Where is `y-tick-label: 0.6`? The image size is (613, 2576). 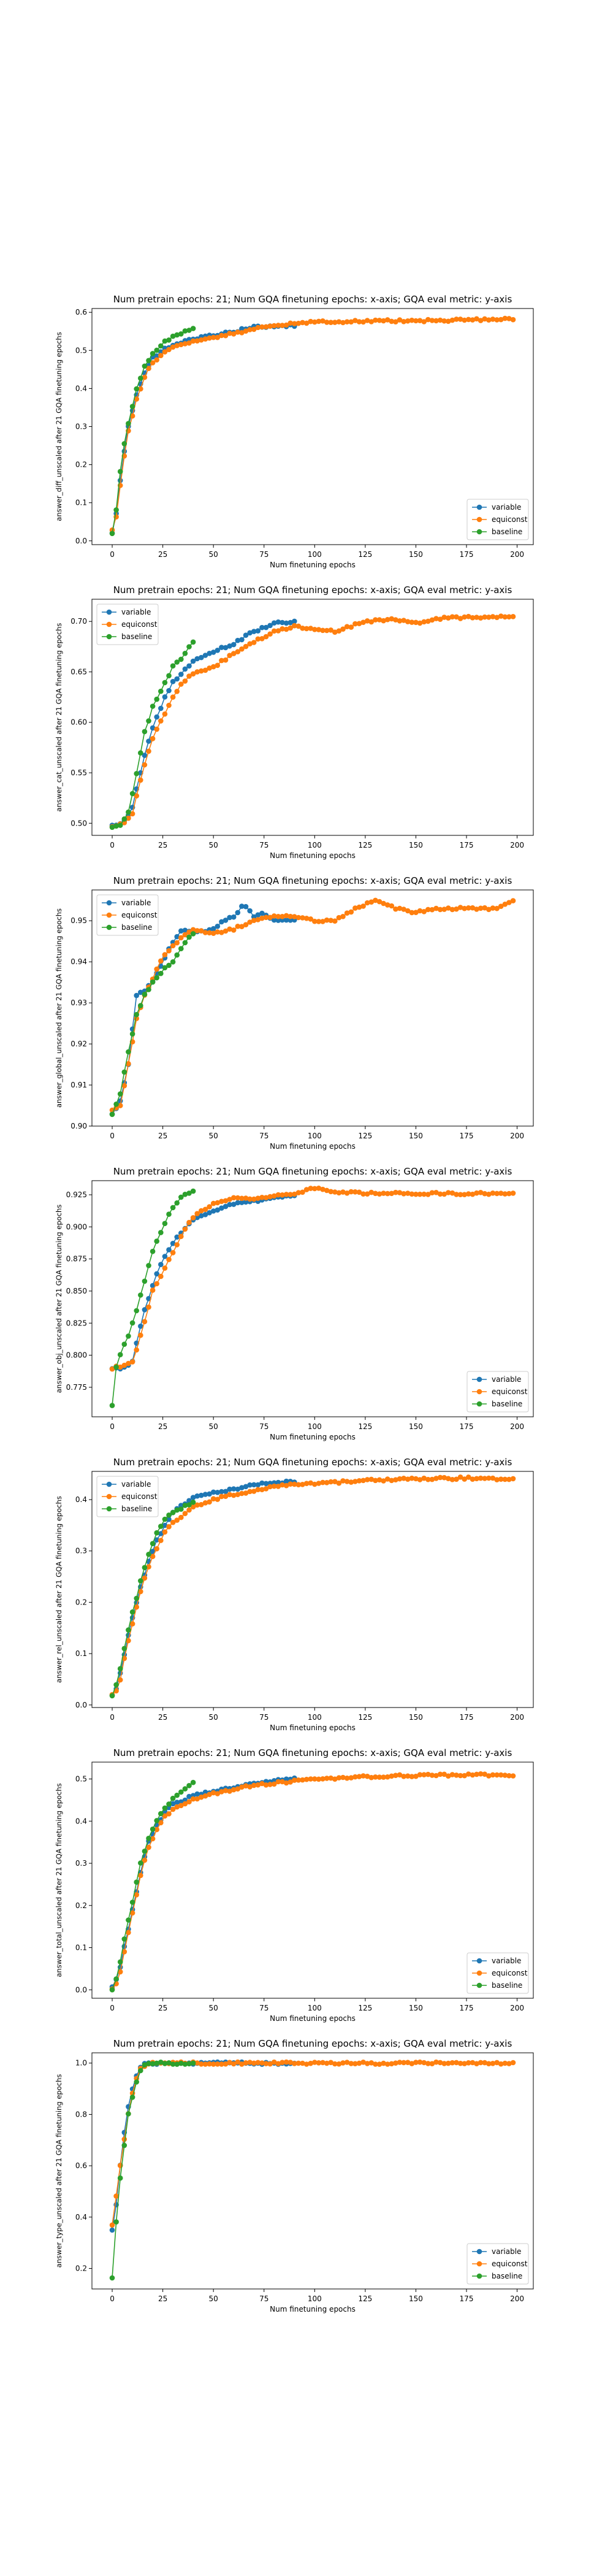 y-tick-label: 0.6 is located at coordinates (81, 2165).